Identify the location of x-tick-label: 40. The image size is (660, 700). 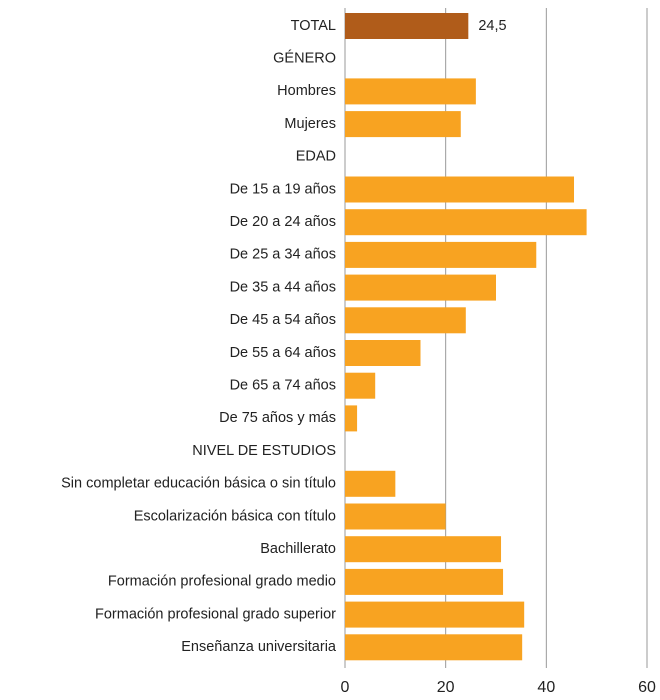
(546, 687).